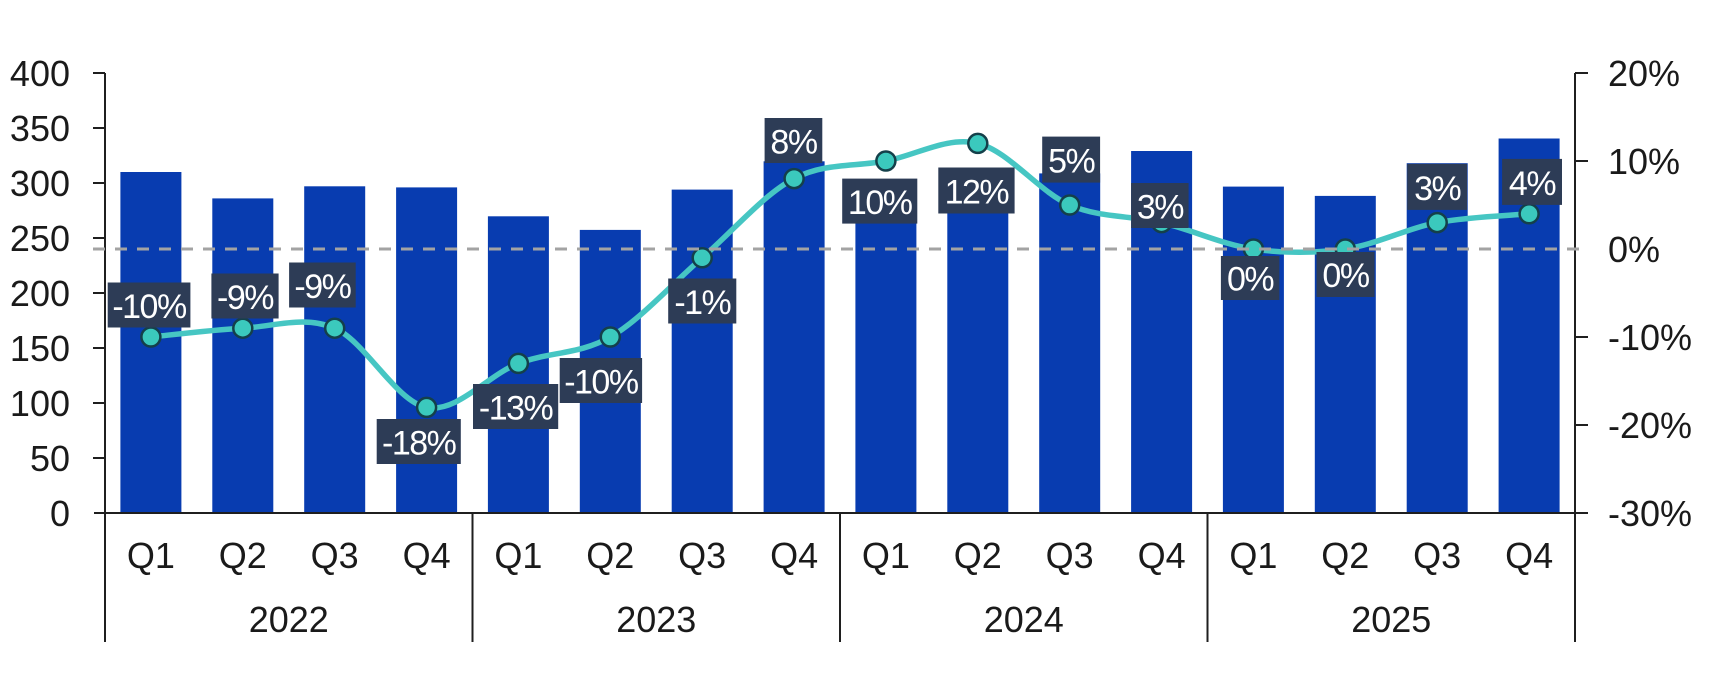  What do you see at coordinates (1644, 73) in the screenshot?
I see `svg-text: 20%` at bounding box center [1644, 73].